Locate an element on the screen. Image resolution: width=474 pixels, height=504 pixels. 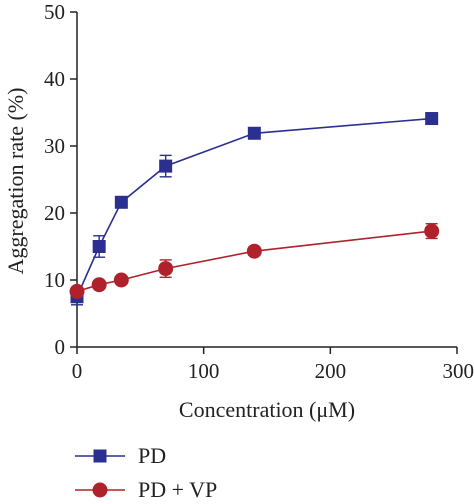
legend-item-pd: PD is located at coordinates (120, 455).